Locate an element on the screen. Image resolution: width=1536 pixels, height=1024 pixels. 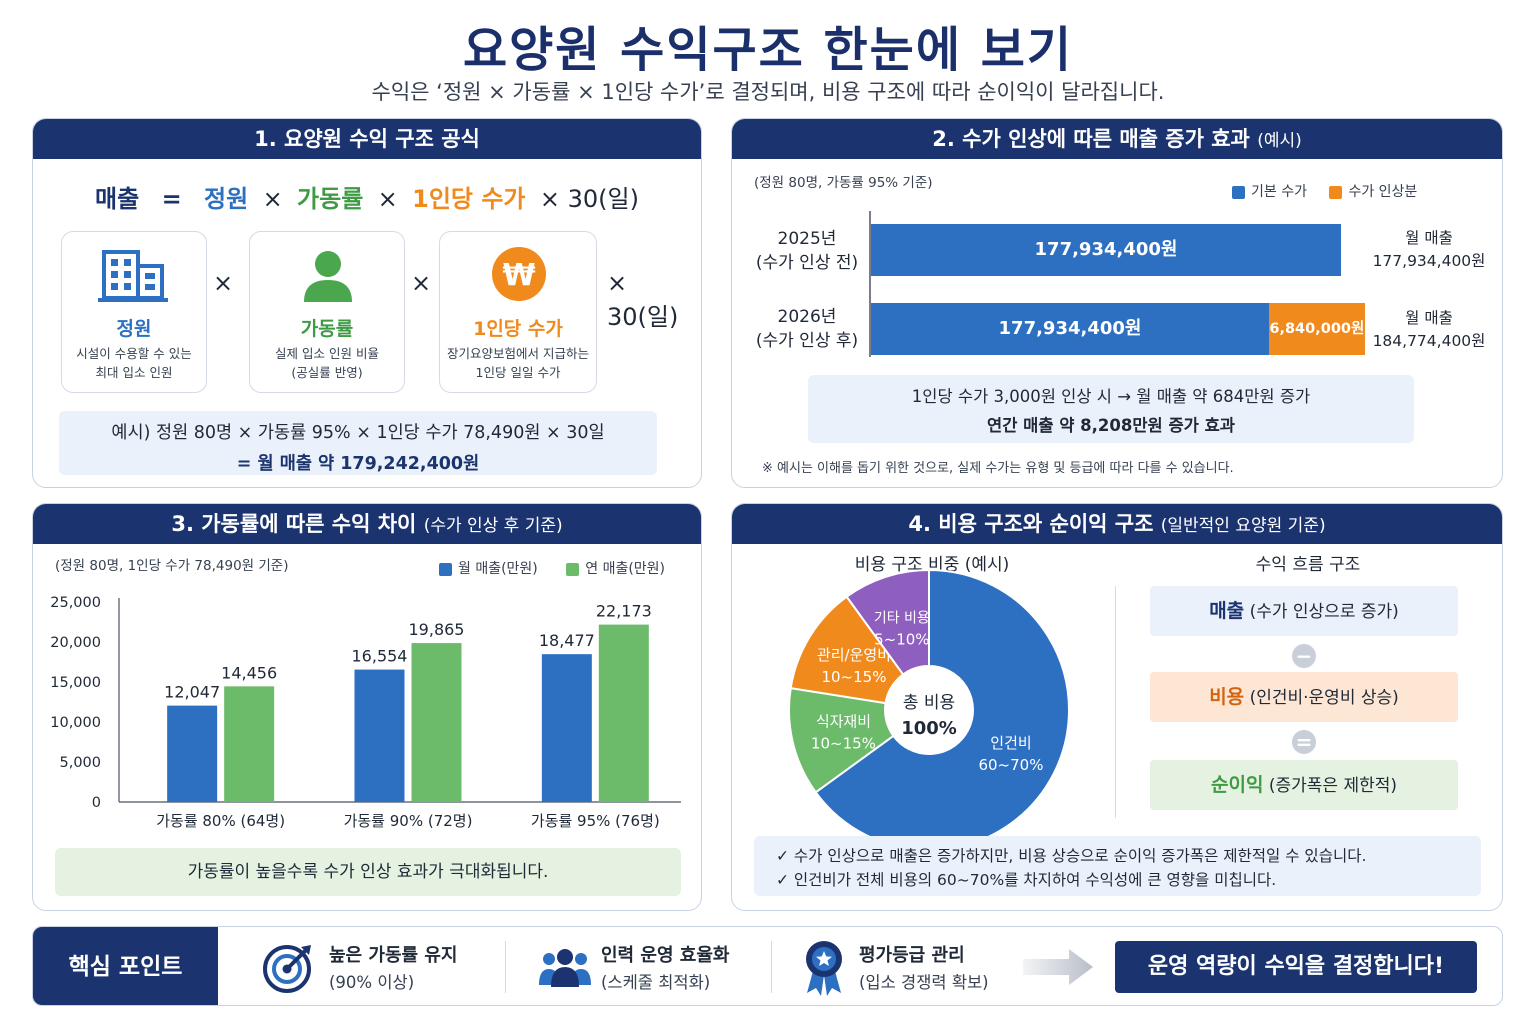
bar-2026-increase: 6,840,000원 is located at coordinates (1317, 329).